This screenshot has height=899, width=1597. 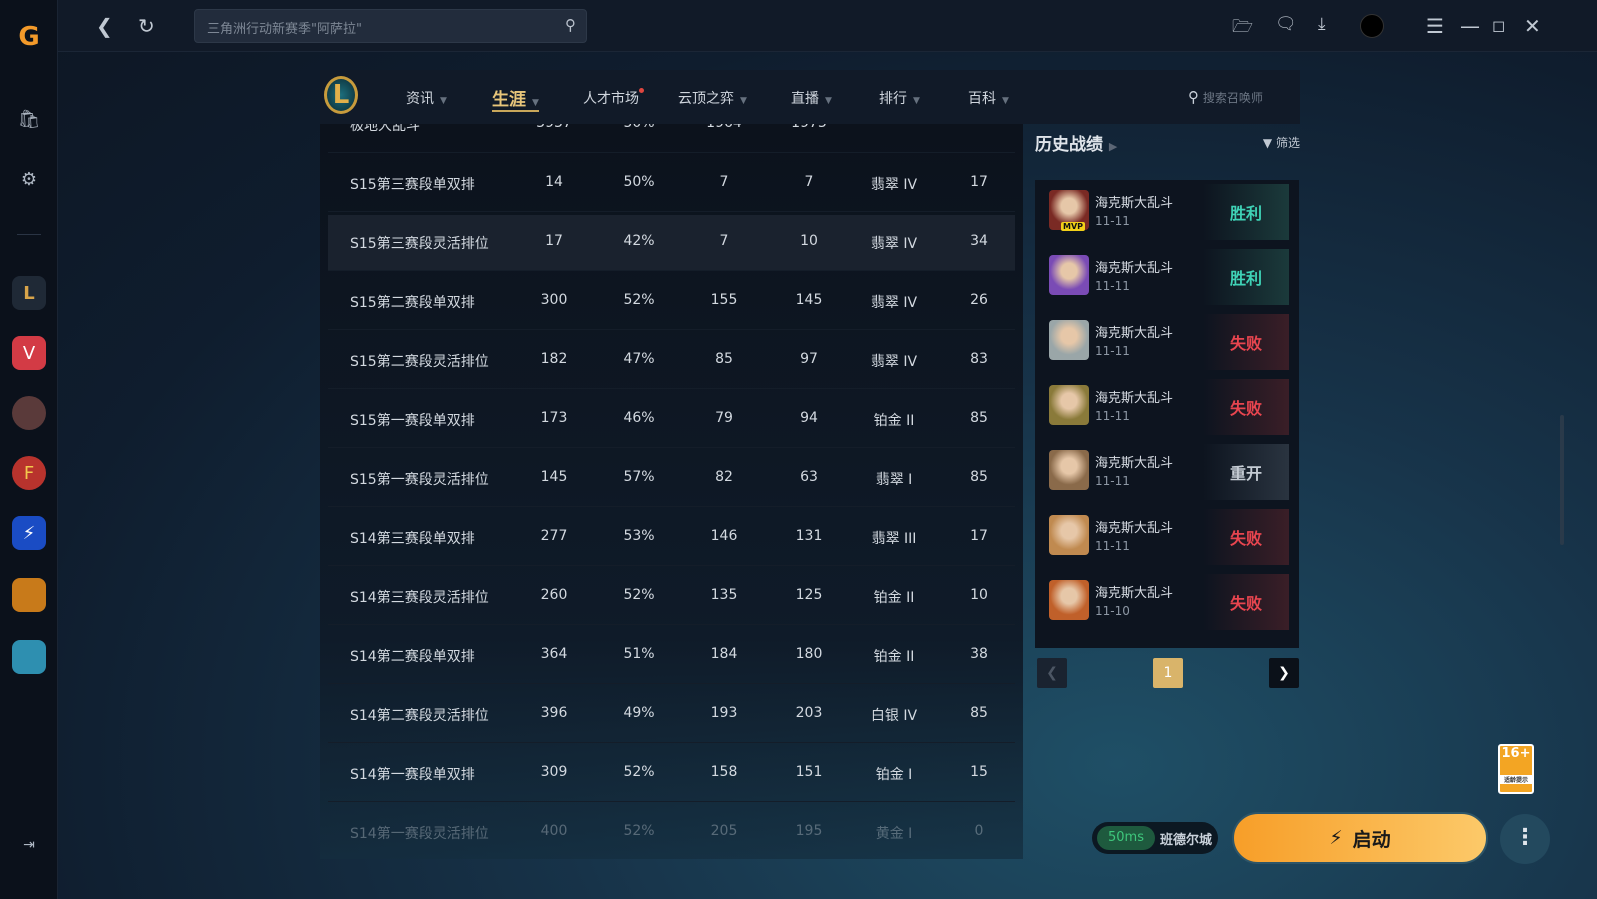 What do you see at coordinates (1076, 145) in the screenshot?
I see `match-history-title: 历史战绩 ▶` at bounding box center [1076, 145].